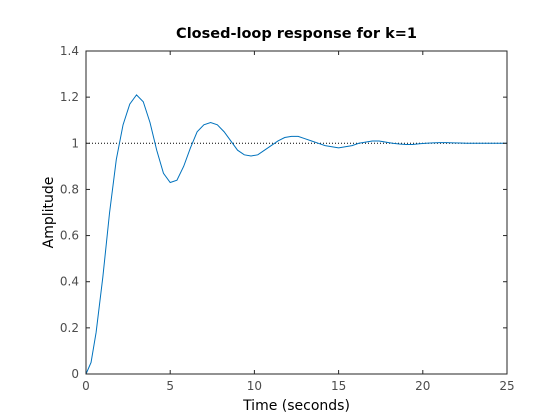 The image size is (560, 420). I want to click on y-tick-label: 1, so click(75, 143).